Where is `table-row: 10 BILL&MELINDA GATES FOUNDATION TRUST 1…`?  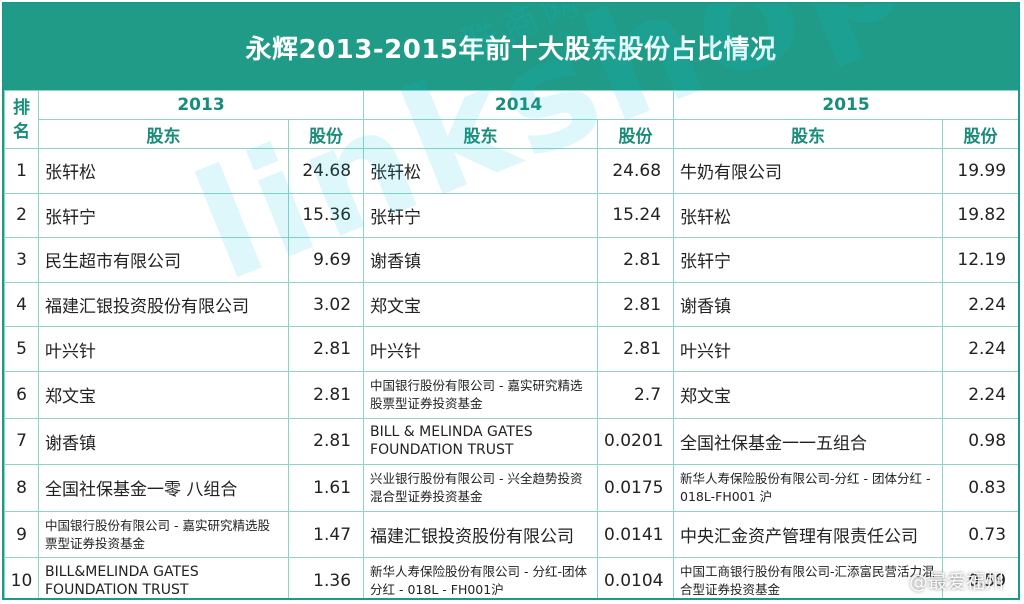
table-row: 10 BILL&MELINDA GATES FOUNDATION TRUST 1… is located at coordinates (511, 577).